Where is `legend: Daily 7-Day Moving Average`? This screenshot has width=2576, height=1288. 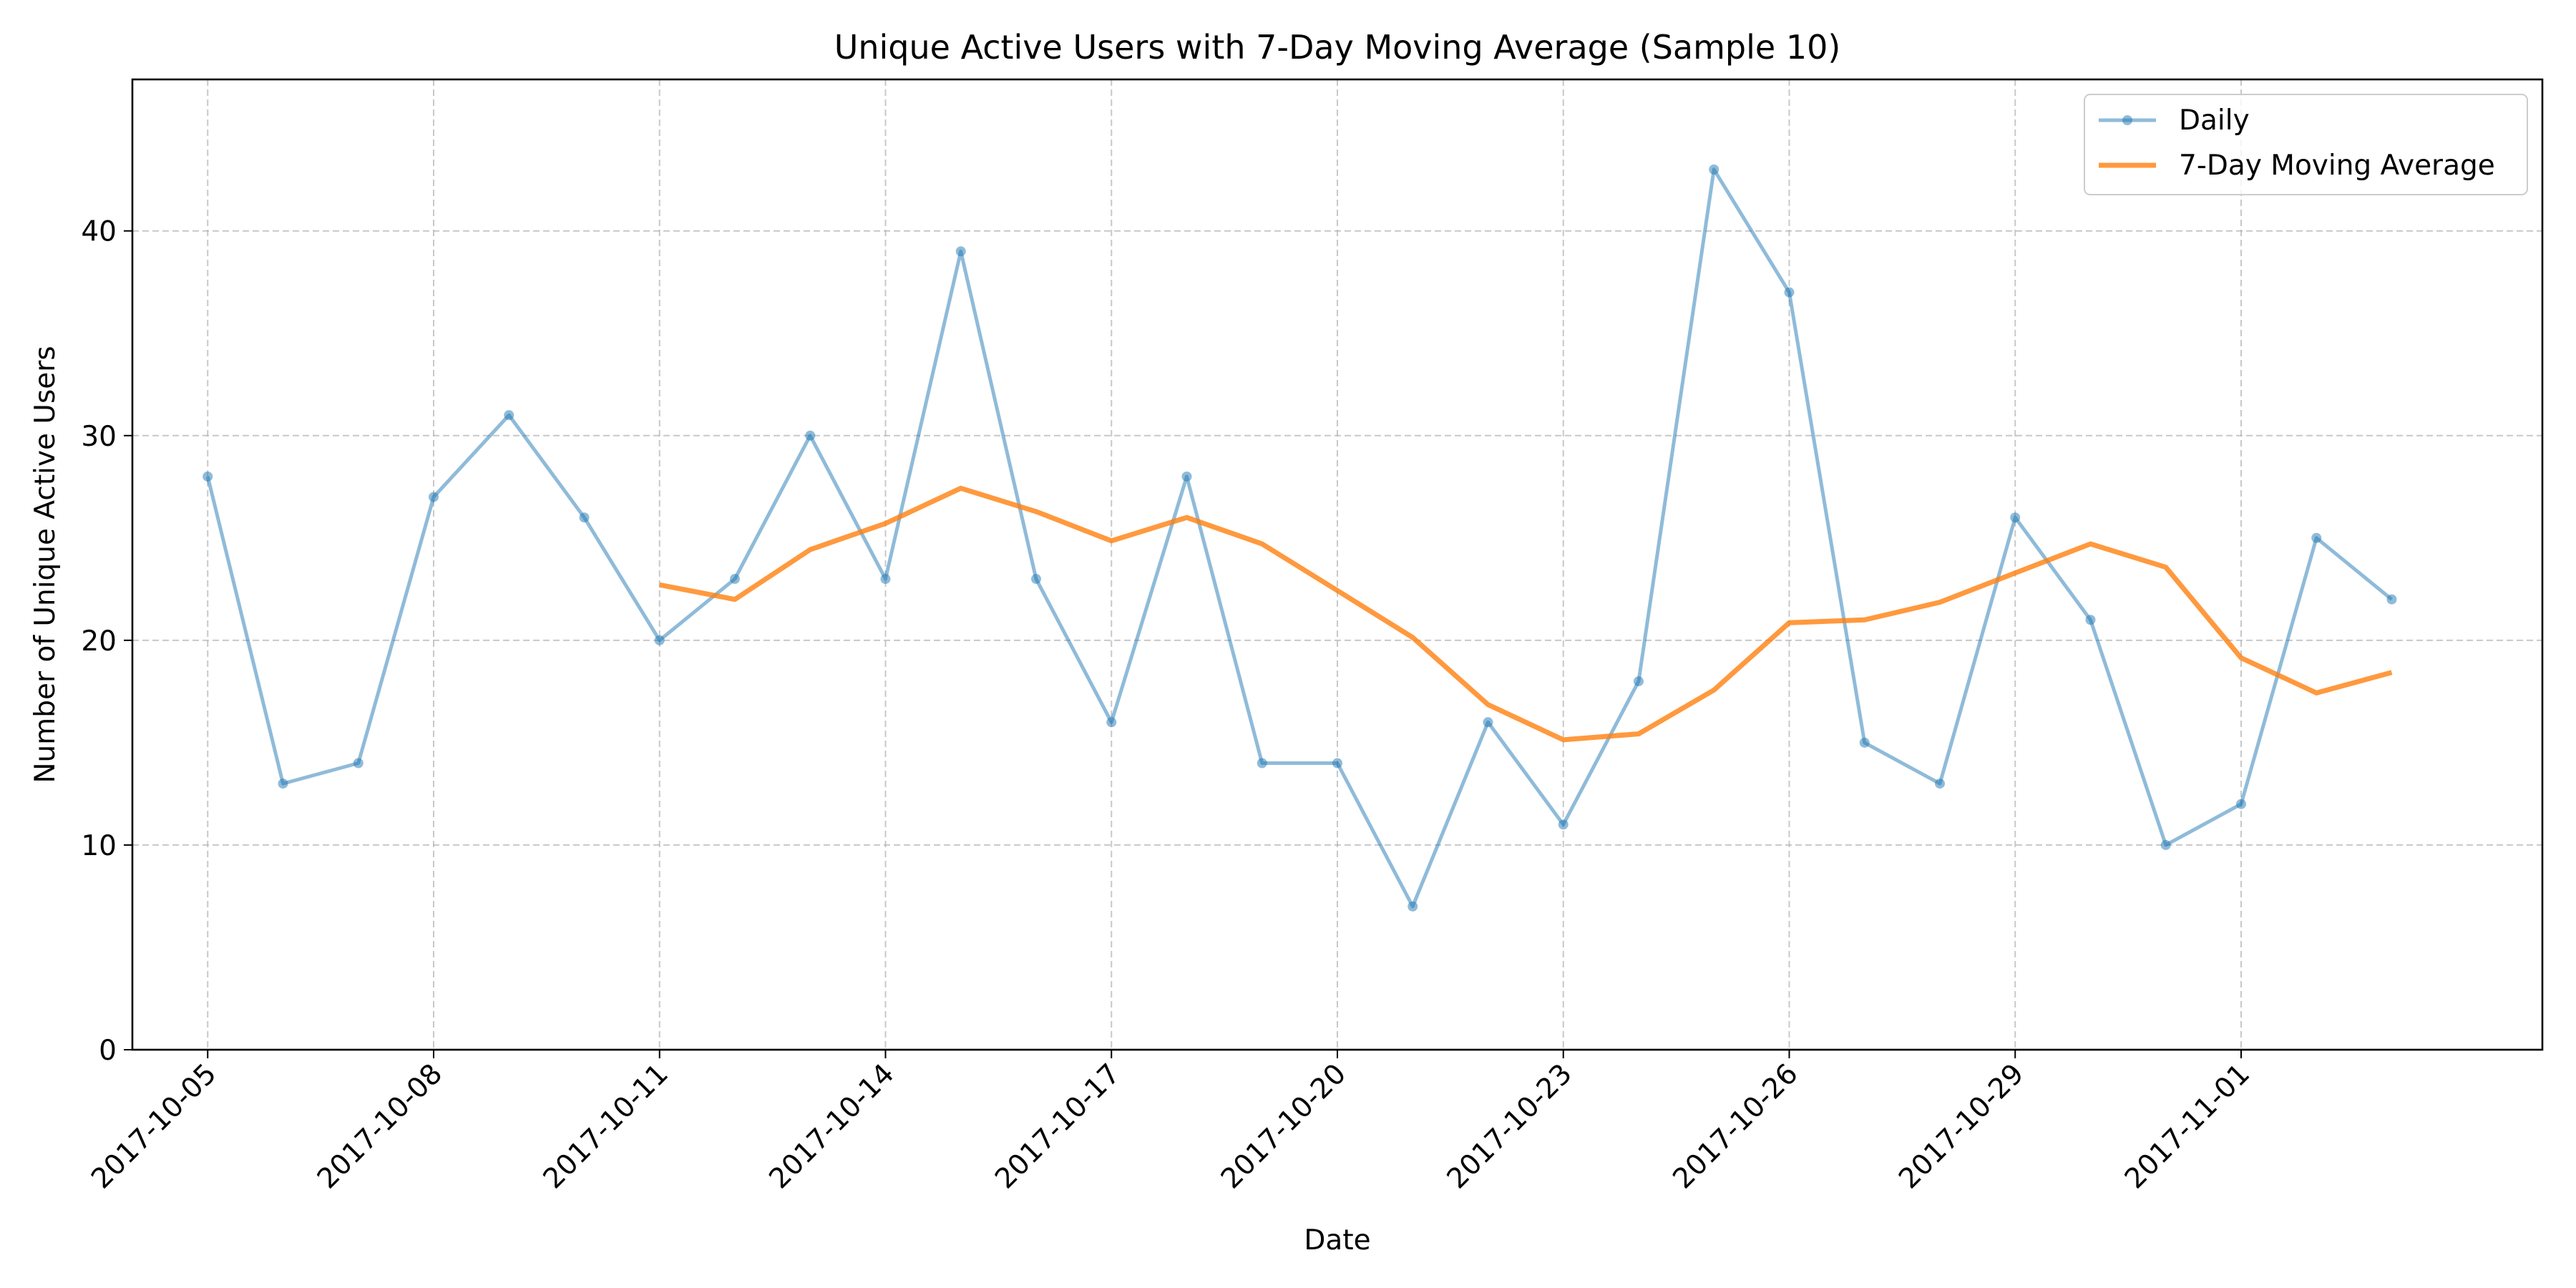
legend: Daily 7-Day Moving Average is located at coordinates (2306, 144).